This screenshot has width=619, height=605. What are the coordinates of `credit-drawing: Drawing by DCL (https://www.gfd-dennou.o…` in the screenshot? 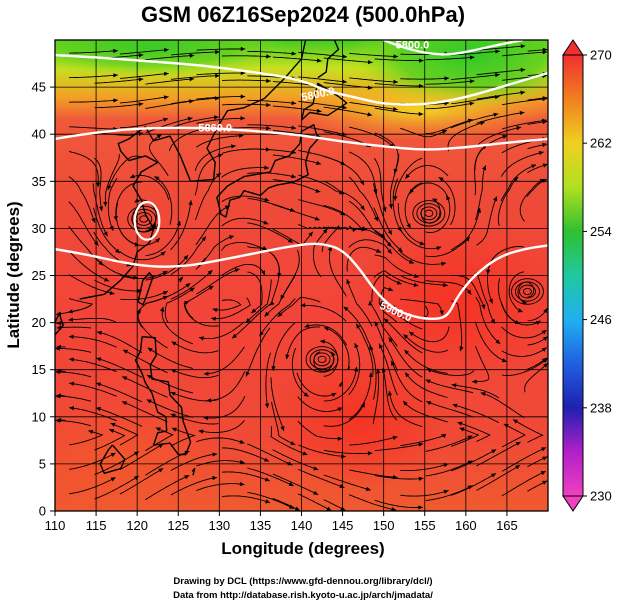 It's located at (302, 581).